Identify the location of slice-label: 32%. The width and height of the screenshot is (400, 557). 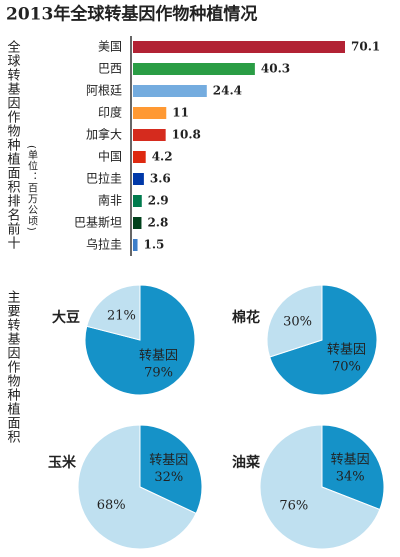
(168, 477).